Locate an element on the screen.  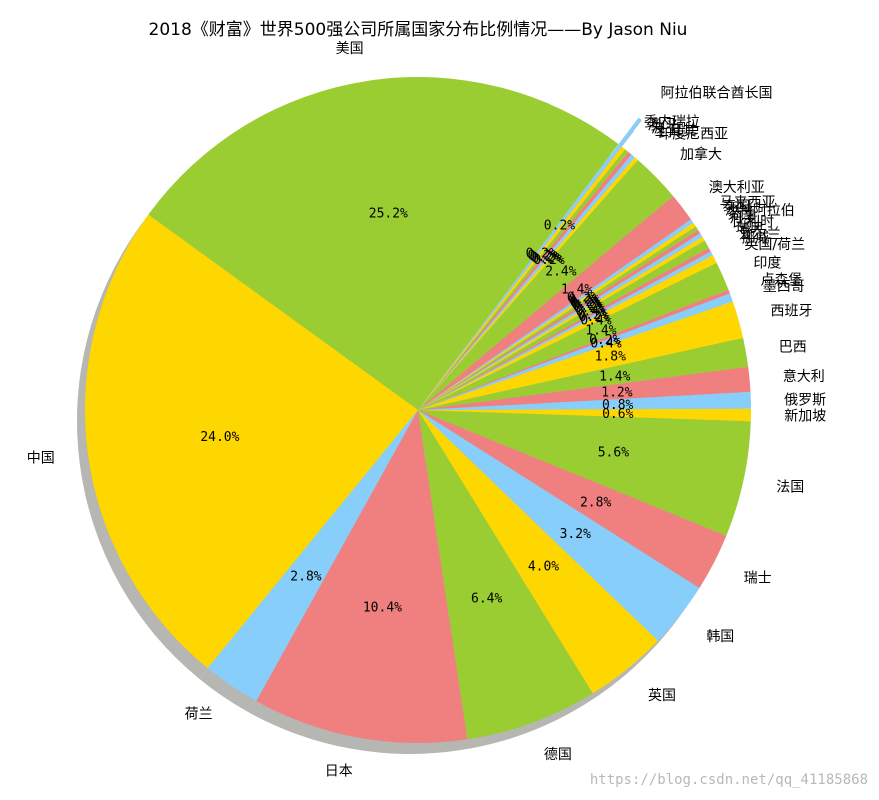
percent-label: 1.8% is located at coordinates (610, 357).